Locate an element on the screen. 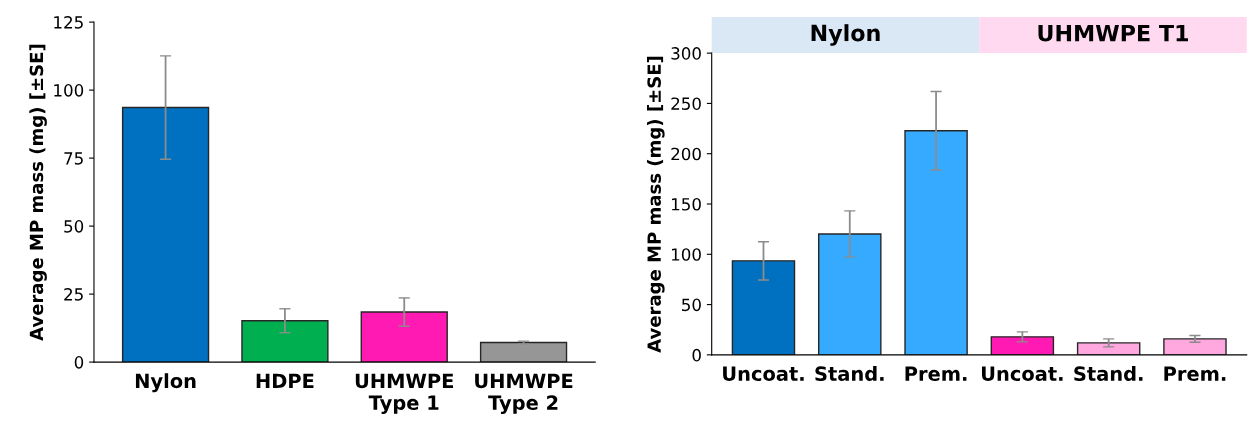  x-tick-label: HDPE is located at coordinates (285, 380).